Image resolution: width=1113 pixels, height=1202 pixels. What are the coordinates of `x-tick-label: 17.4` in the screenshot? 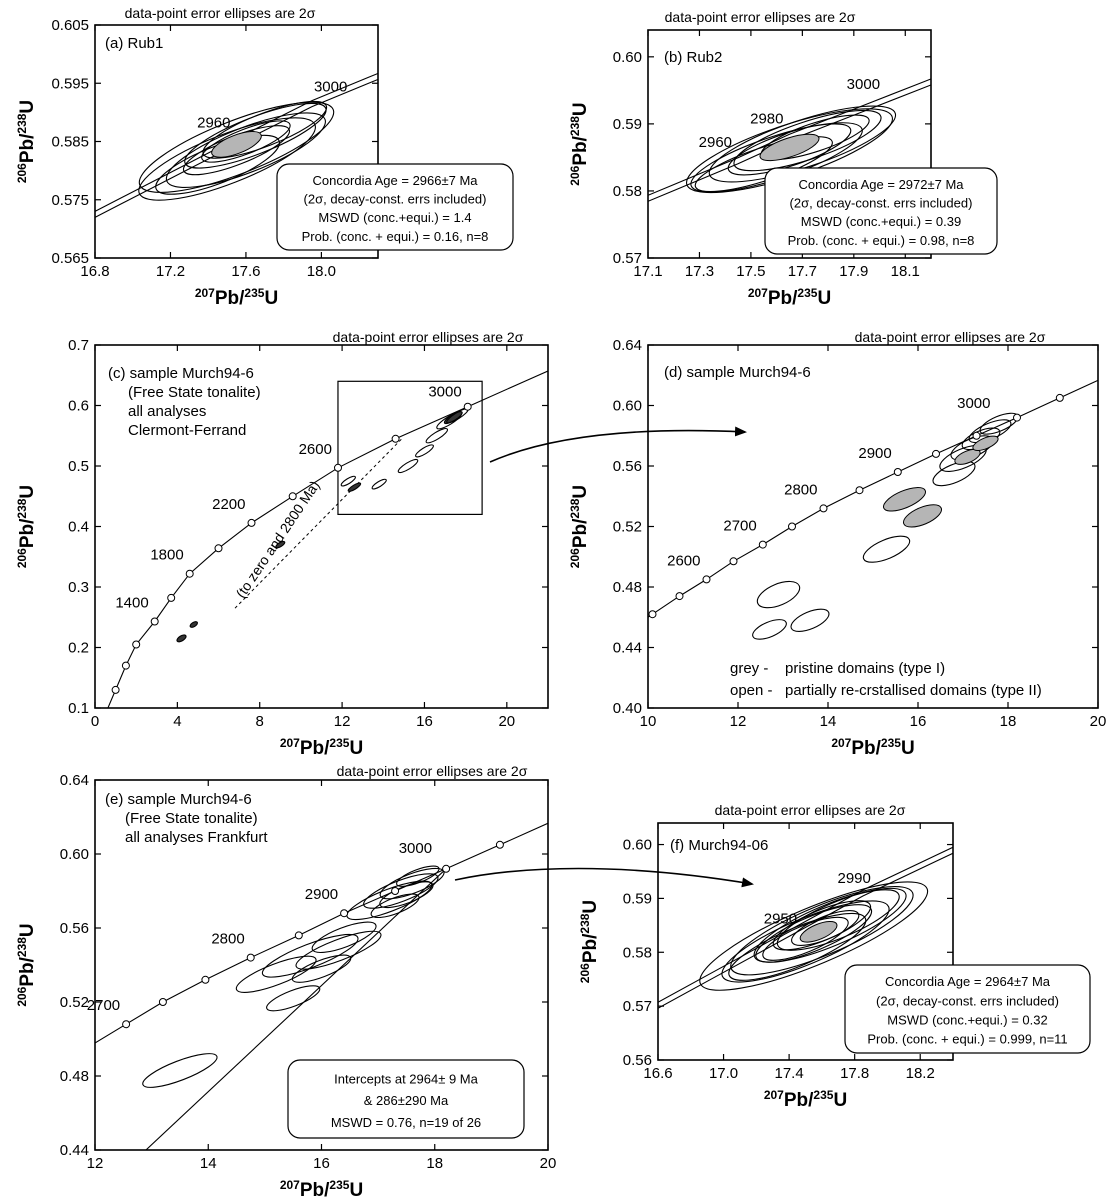 It's located at (789, 1073).